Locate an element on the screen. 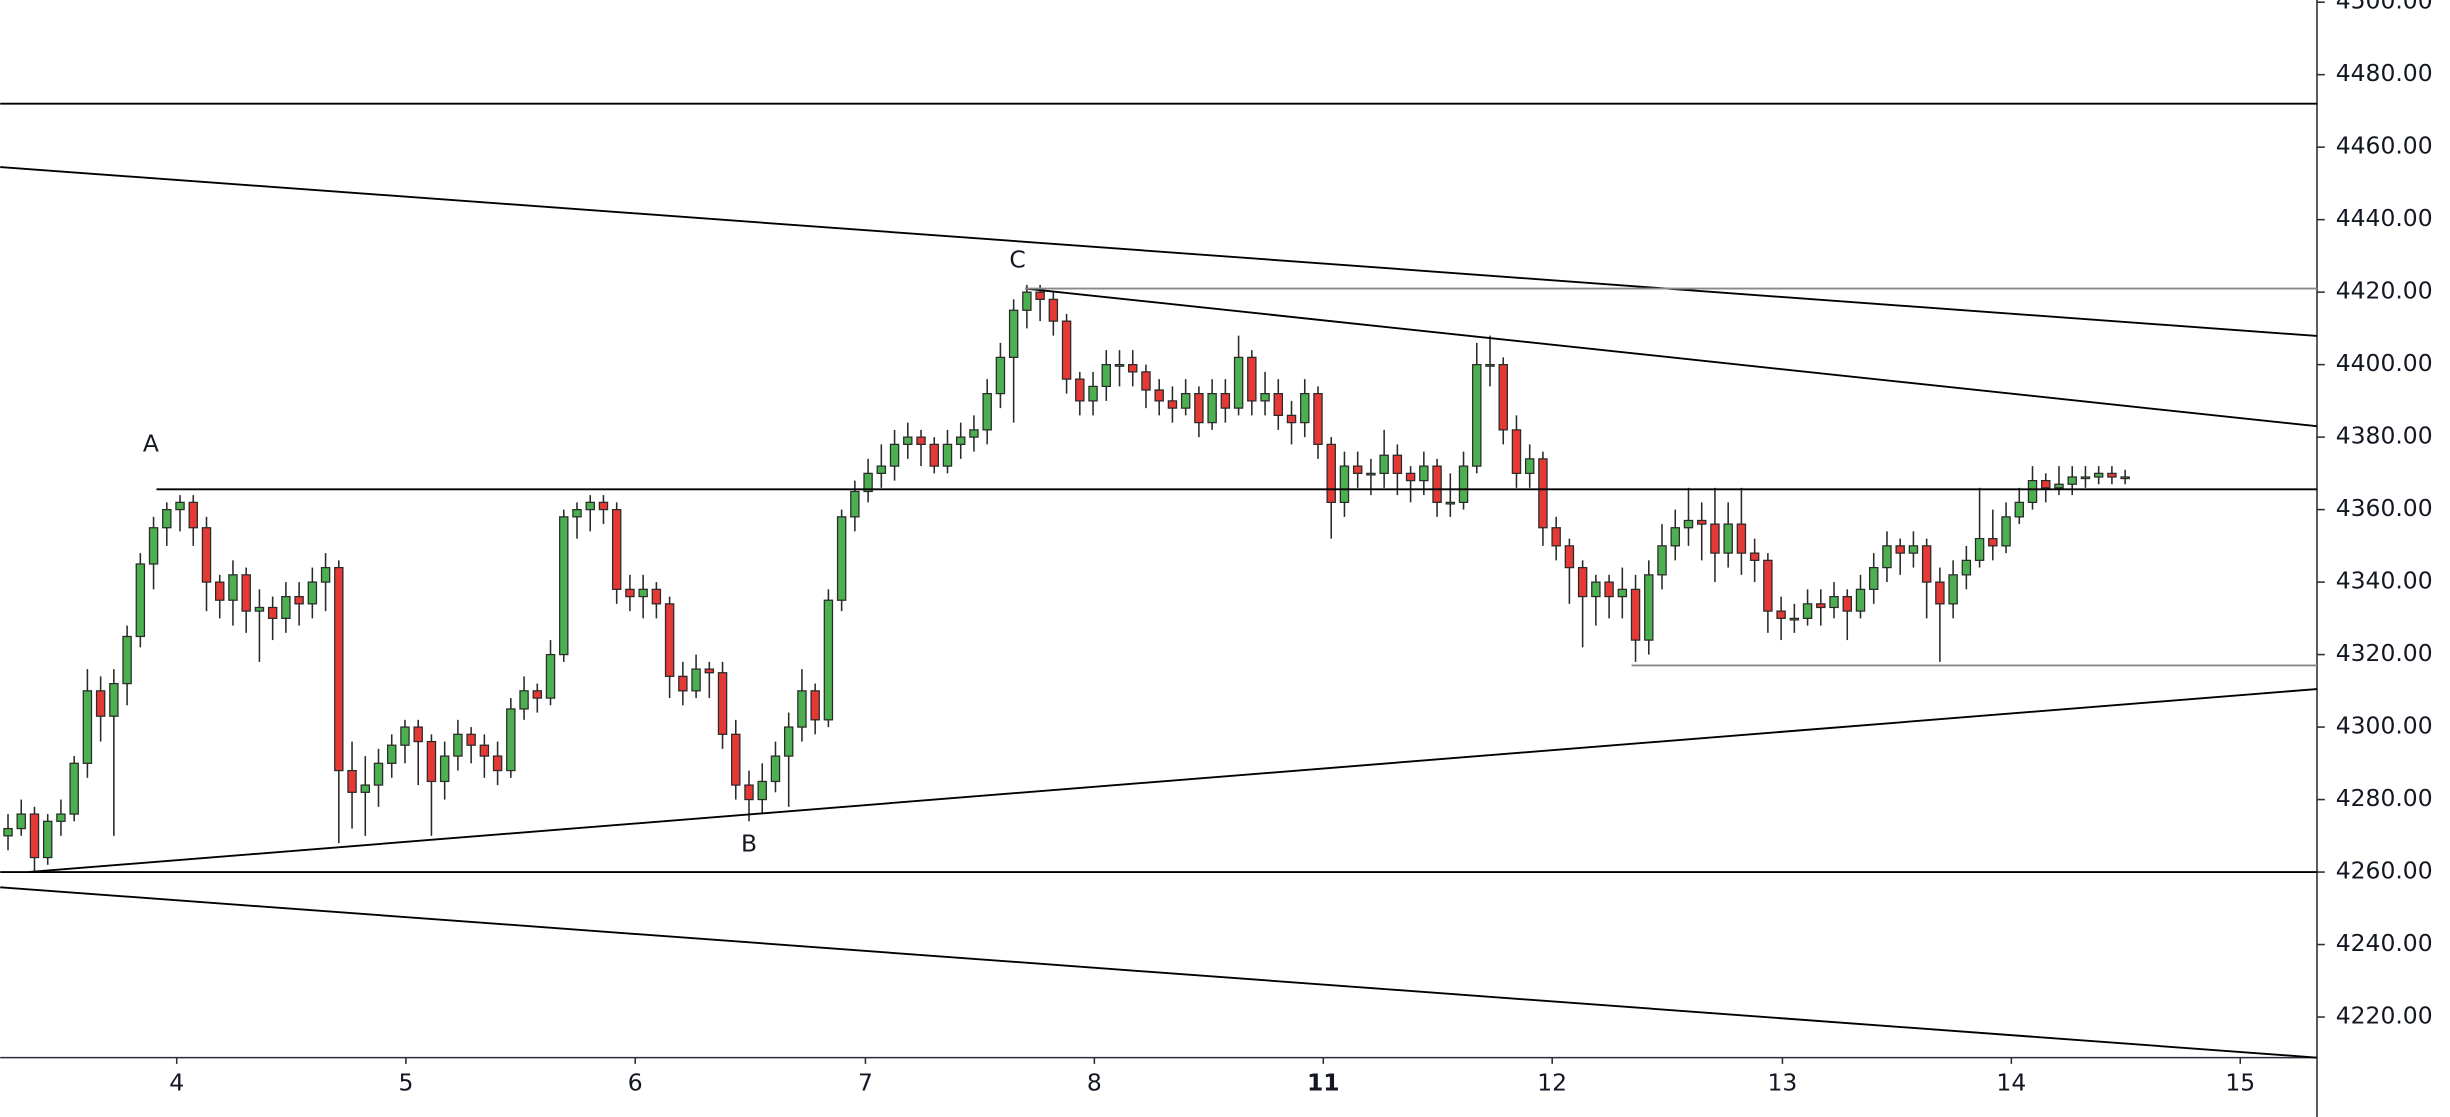 This screenshot has width=2450, height=1117. x-tick-label: 6 is located at coordinates (635, 1083).